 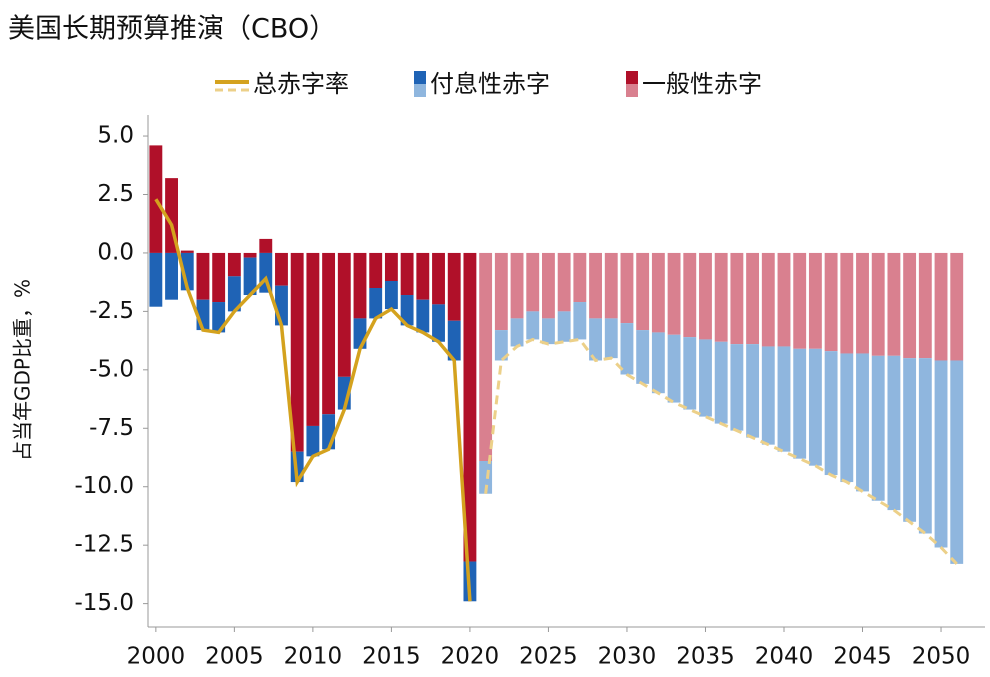 What do you see at coordinates (702, 84) in the screenshot?
I see `legend-label: 一般性赤字` at bounding box center [702, 84].